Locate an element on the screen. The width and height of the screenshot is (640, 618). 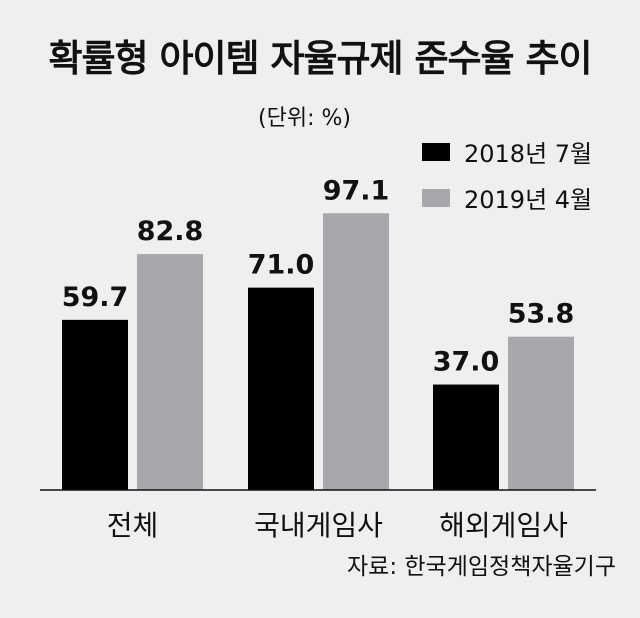
data-label: 82.8 is located at coordinates (170, 231).